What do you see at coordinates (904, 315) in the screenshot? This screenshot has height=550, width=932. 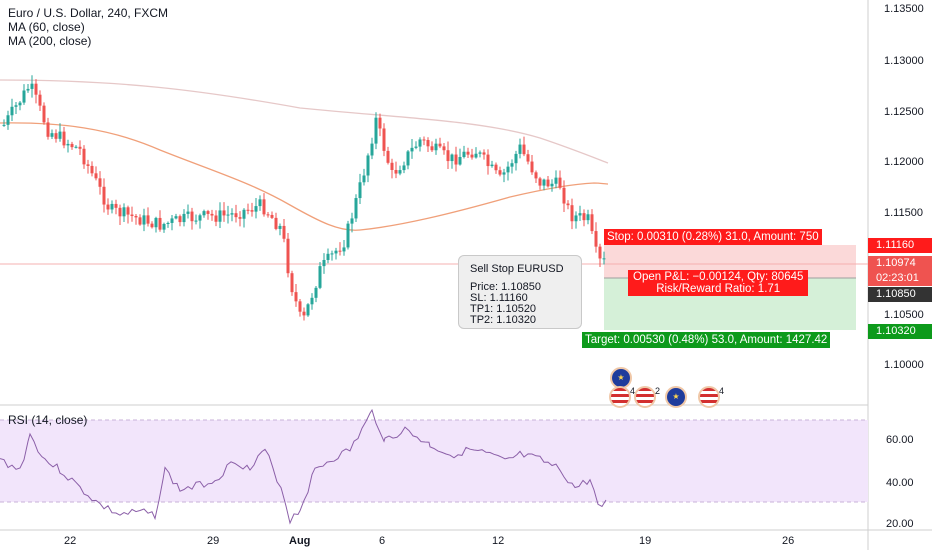 I see `price-tick: 1.10500` at bounding box center [904, 315].